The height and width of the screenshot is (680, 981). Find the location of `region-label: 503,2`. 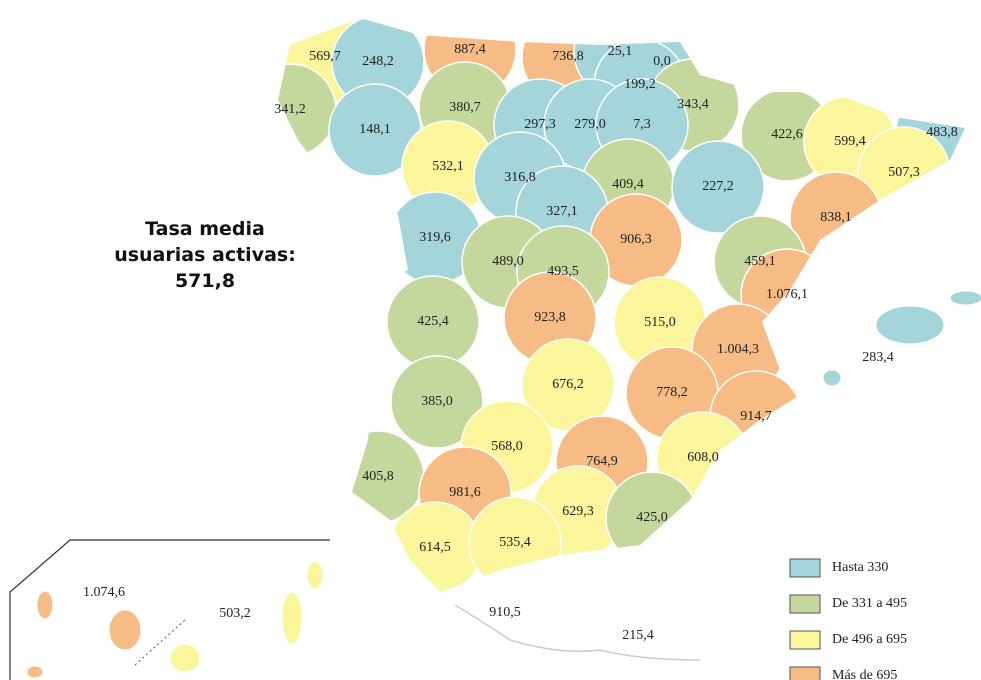

region-label: 503,2 is located at coordinates (235, 613).